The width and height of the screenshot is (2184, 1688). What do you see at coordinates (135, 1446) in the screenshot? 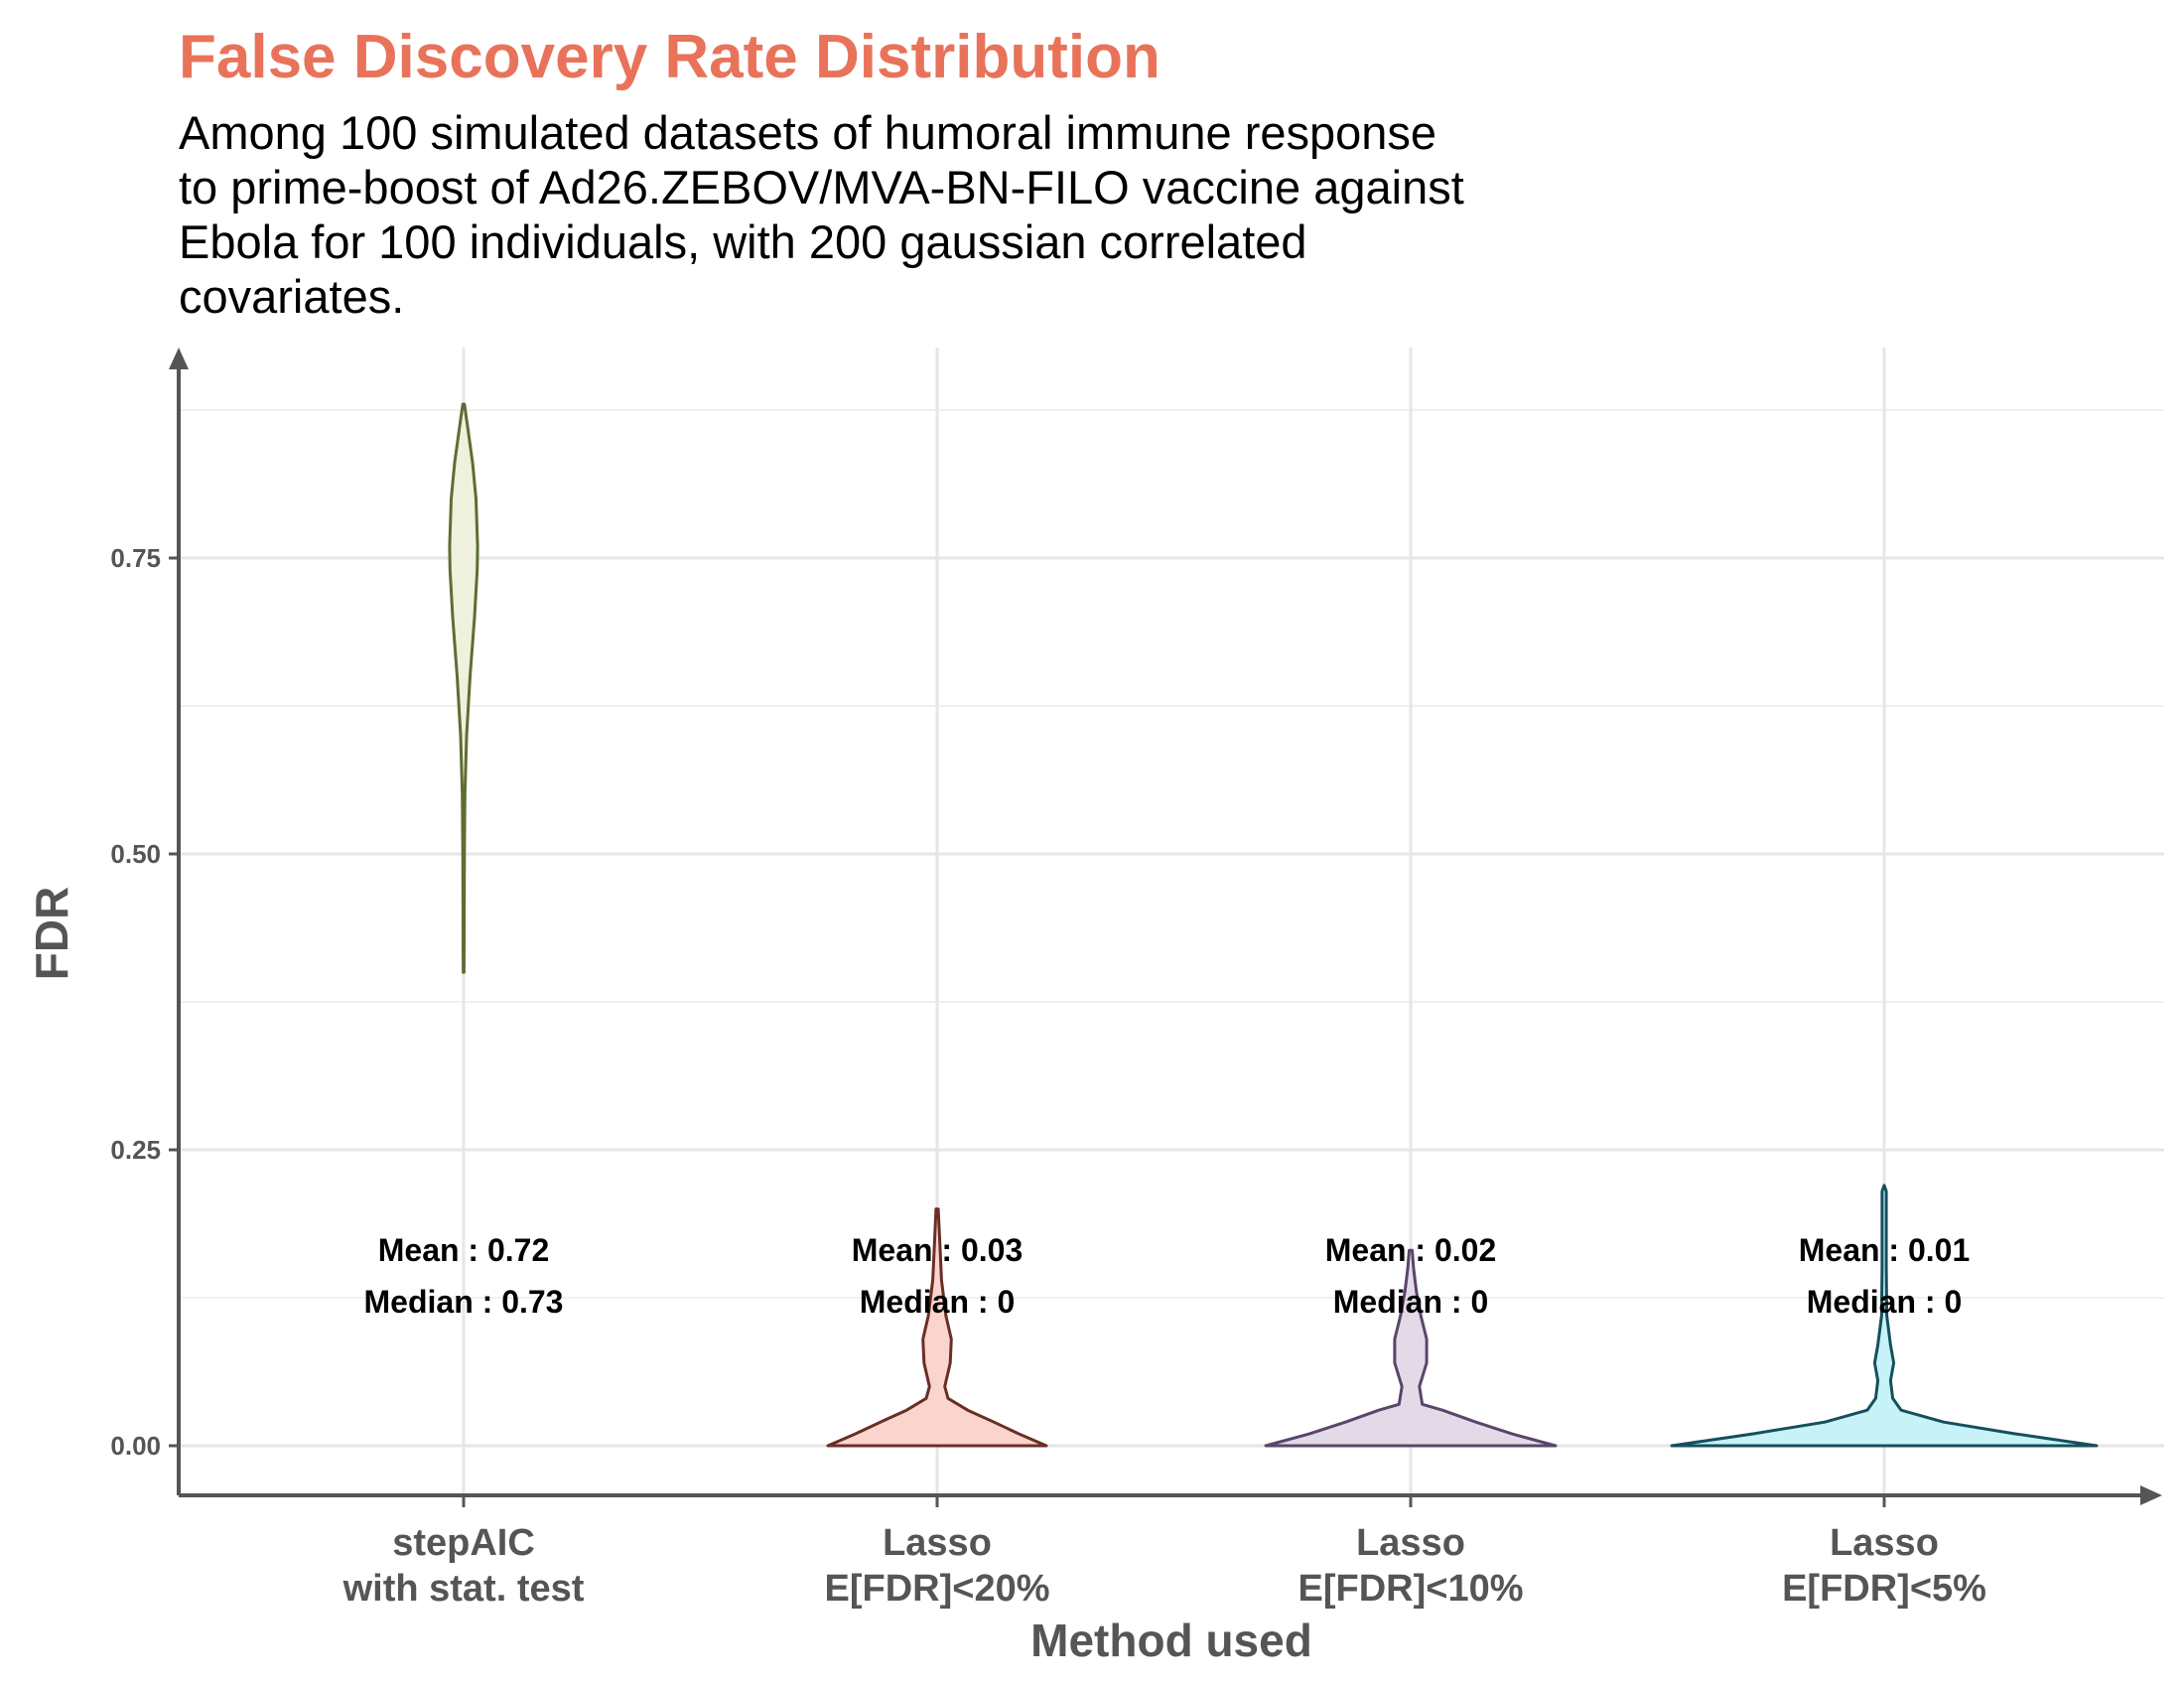
I see `y-tick-label: 0.00` at bounding box center [135, 1446].